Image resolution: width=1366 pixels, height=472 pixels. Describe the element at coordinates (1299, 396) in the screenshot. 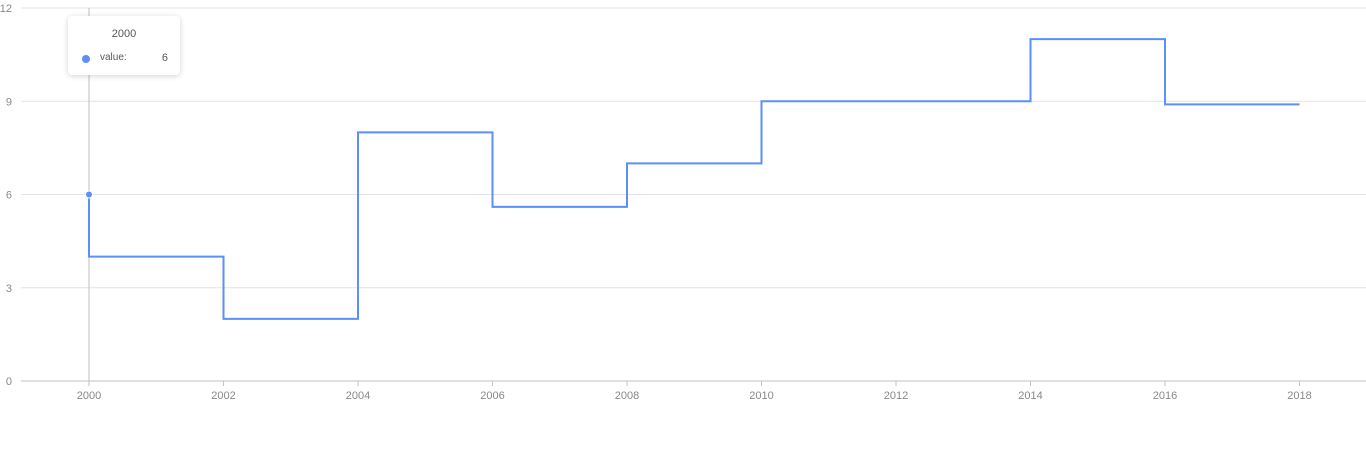

I see `x-tick-label: 2018` at that location.